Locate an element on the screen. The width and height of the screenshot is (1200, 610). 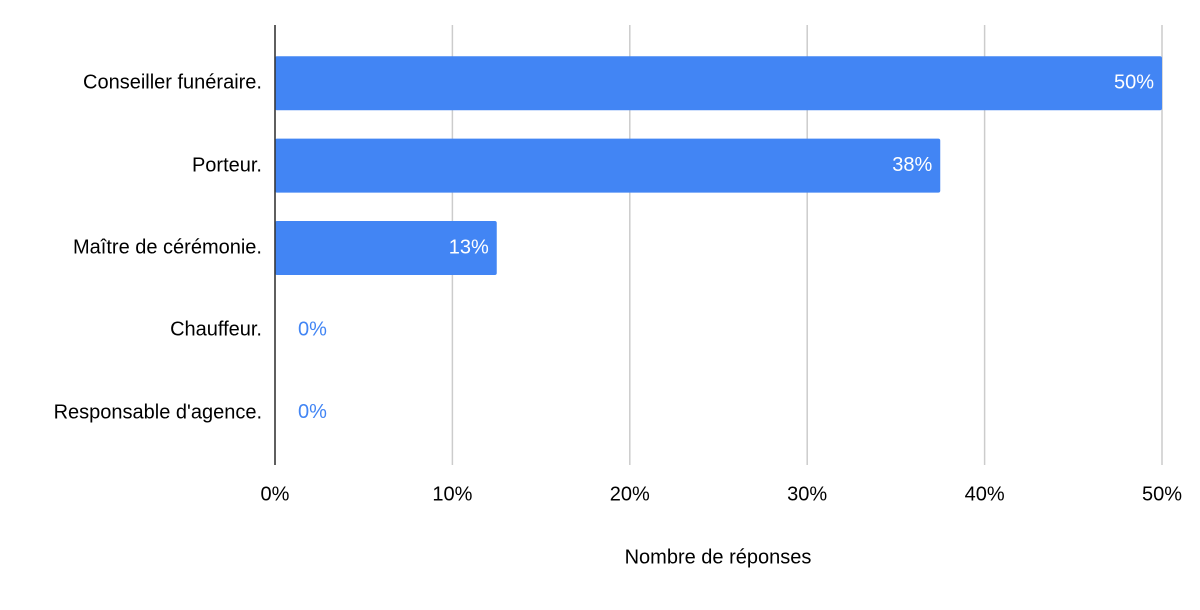
x-tick-label: 0% is located at coordinates (275, 494).